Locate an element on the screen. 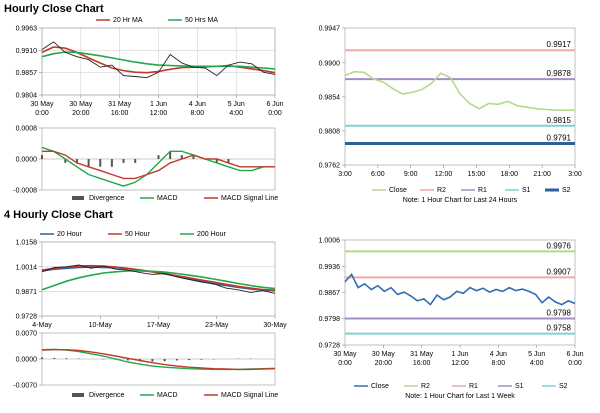 Image resolution: width=600 pixels, height=413 pixels. four-hourly-price-series-50-hour is located at coordinates (158, 277).